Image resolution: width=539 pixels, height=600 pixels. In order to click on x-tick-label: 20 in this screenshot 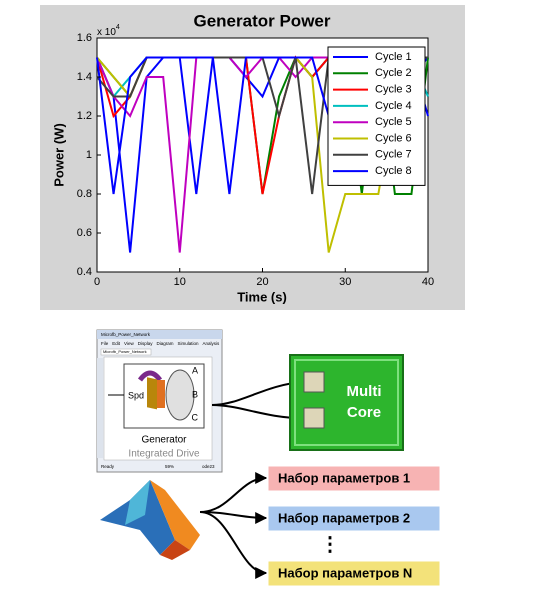, I will do `click(262, 282)`.